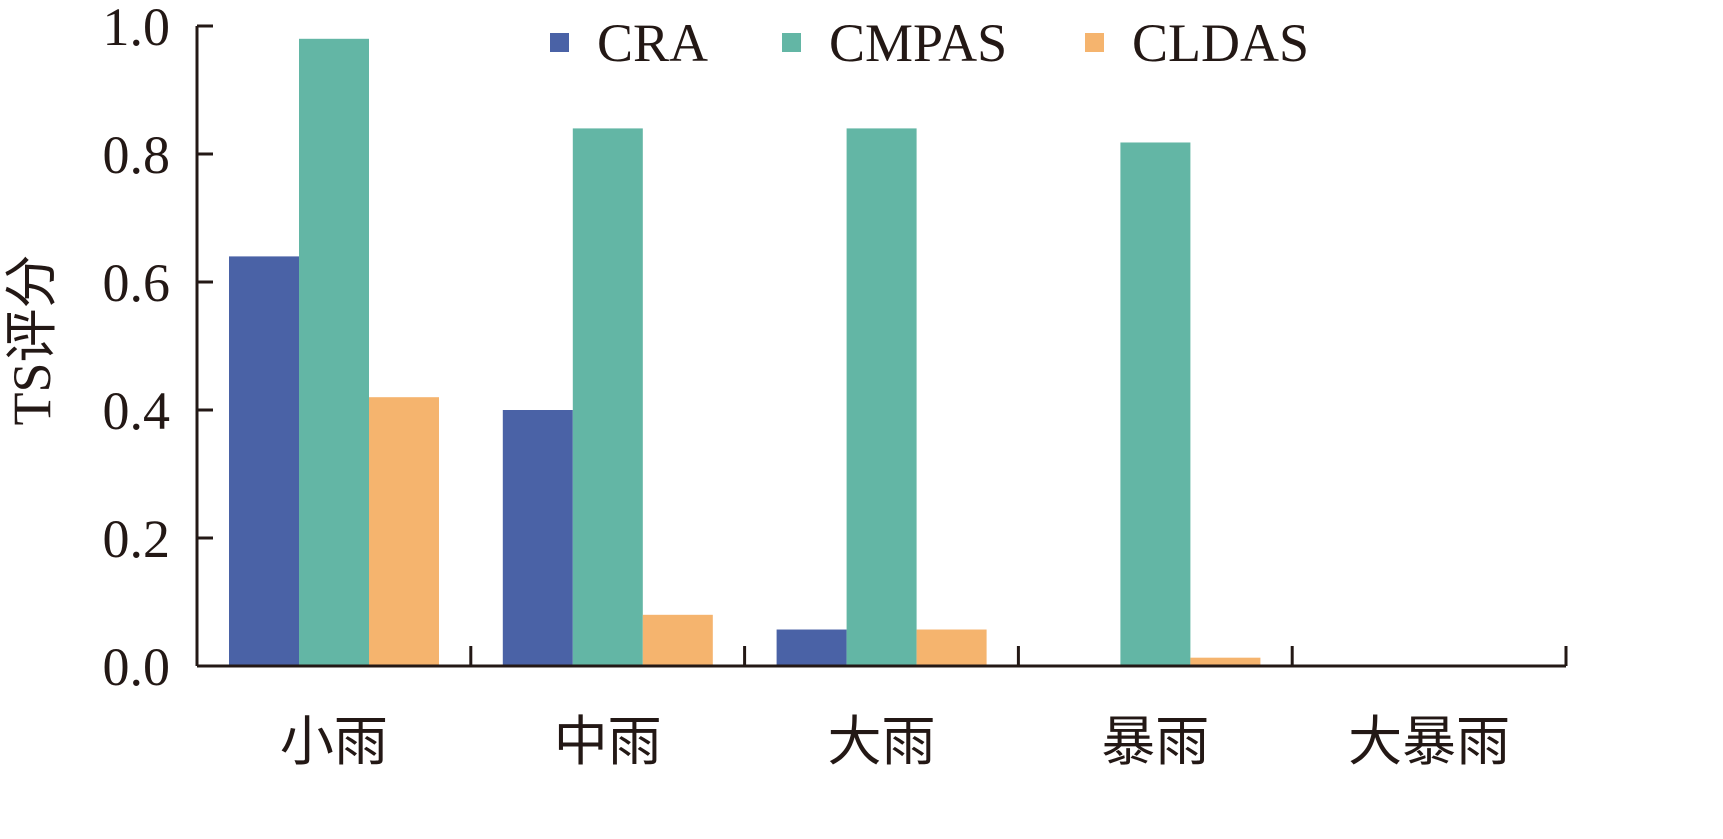 Image resolution: width=1723 pixels, height=839 pixels. I want to click on x-category-label: 大暴雨, so click(1429, 742).